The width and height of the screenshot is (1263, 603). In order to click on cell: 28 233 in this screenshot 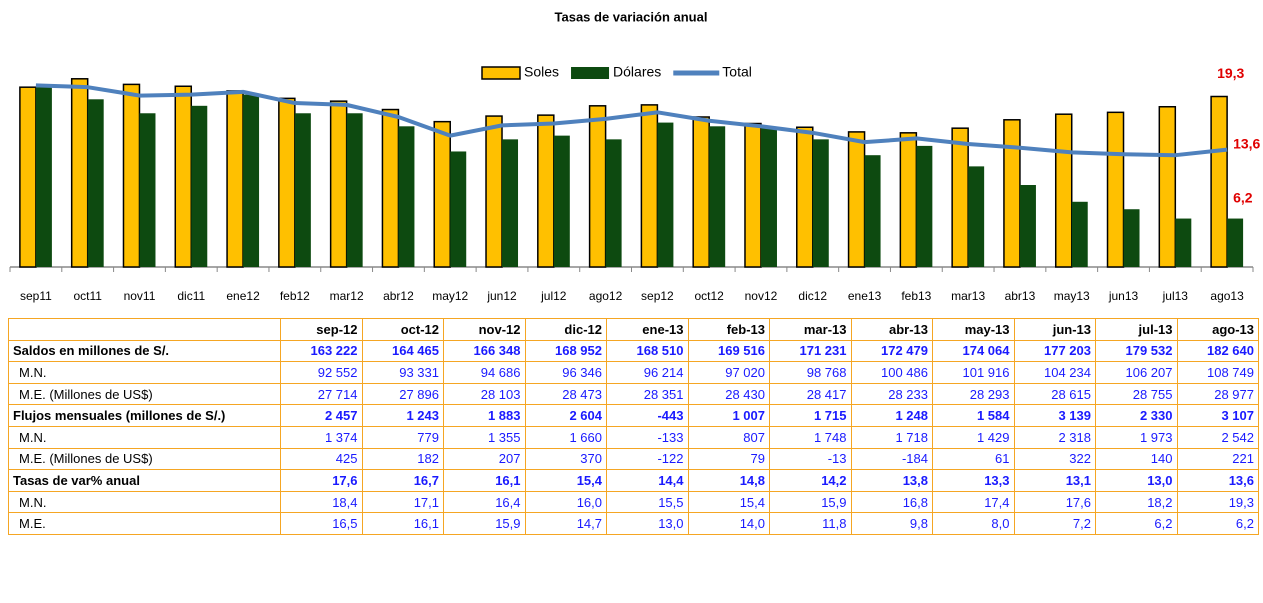, I will do `click(891, 394)`.